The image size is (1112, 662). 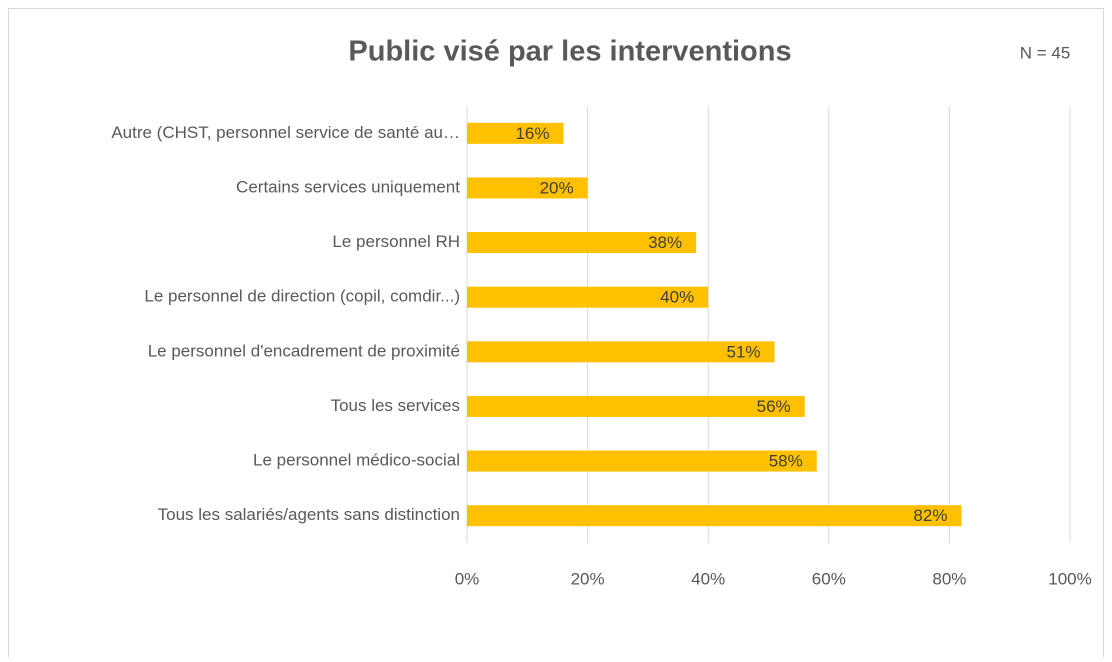 What do you see at coordinates (743, 351) in the screenshot?
I see `value-label: 51%` at bounding box center [743, 351].